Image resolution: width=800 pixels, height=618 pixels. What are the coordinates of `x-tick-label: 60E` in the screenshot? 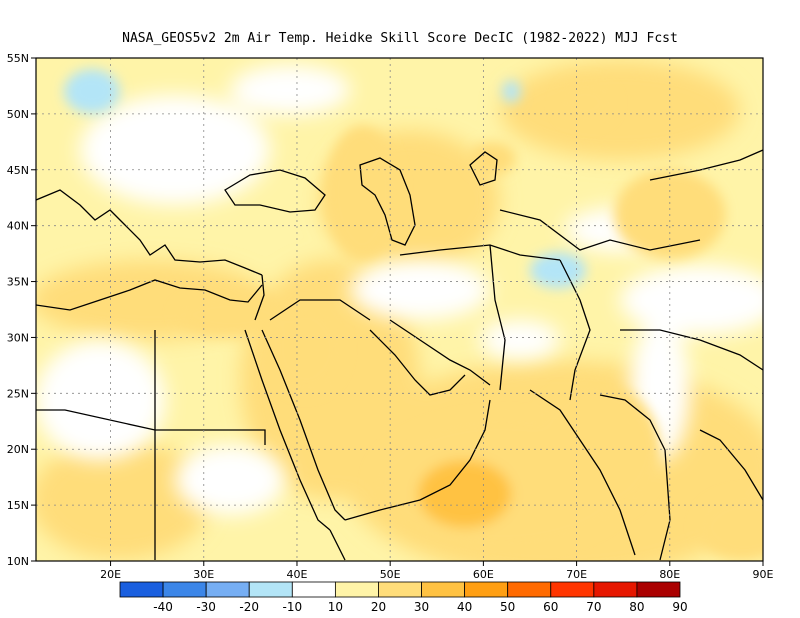 It's located at (483, 574).